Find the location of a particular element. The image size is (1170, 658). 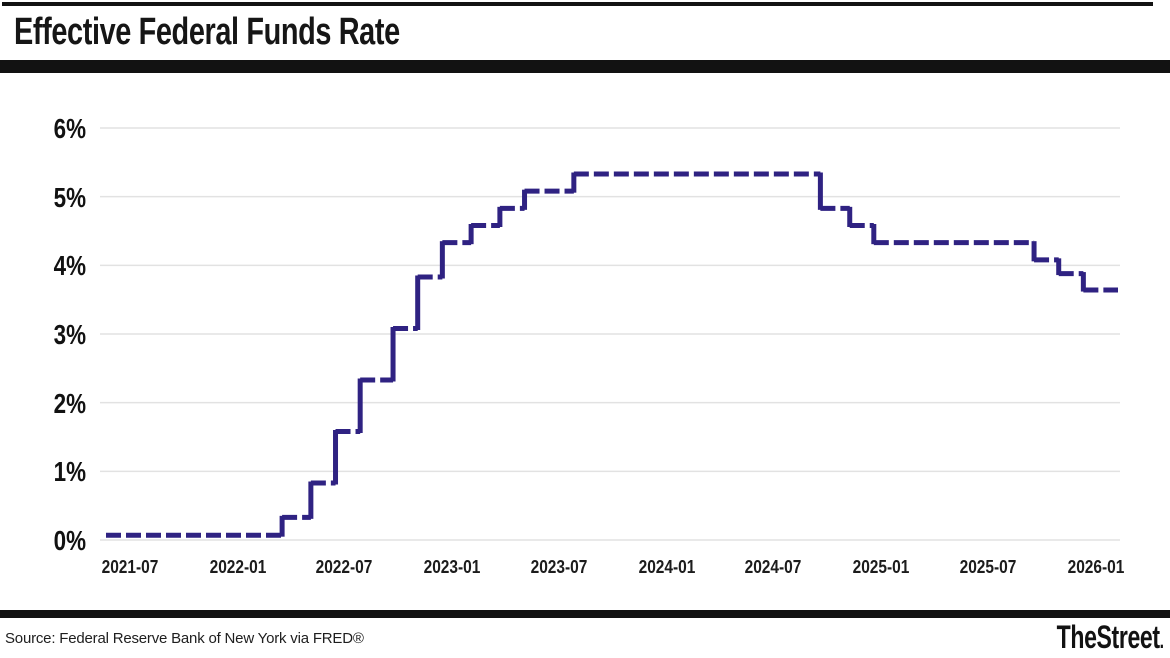

x-tick-label: 2025-01 is located at coordinates (881, 567).